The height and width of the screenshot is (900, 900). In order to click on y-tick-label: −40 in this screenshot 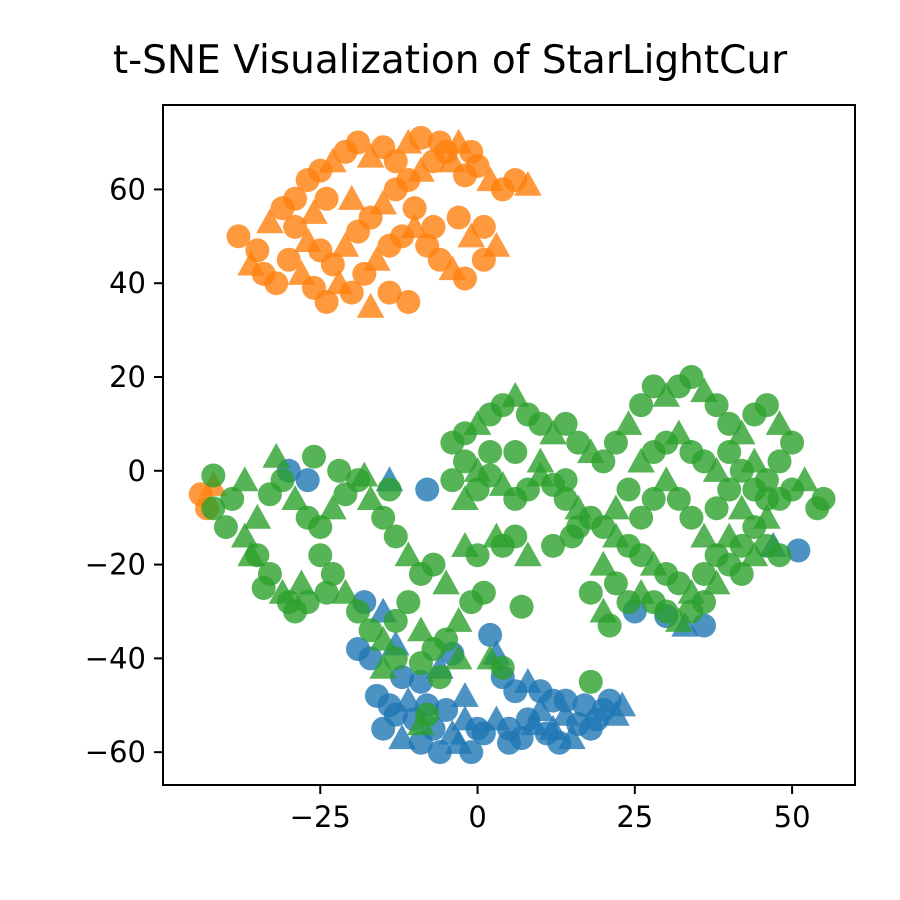, I will do `click(115, 658)`.